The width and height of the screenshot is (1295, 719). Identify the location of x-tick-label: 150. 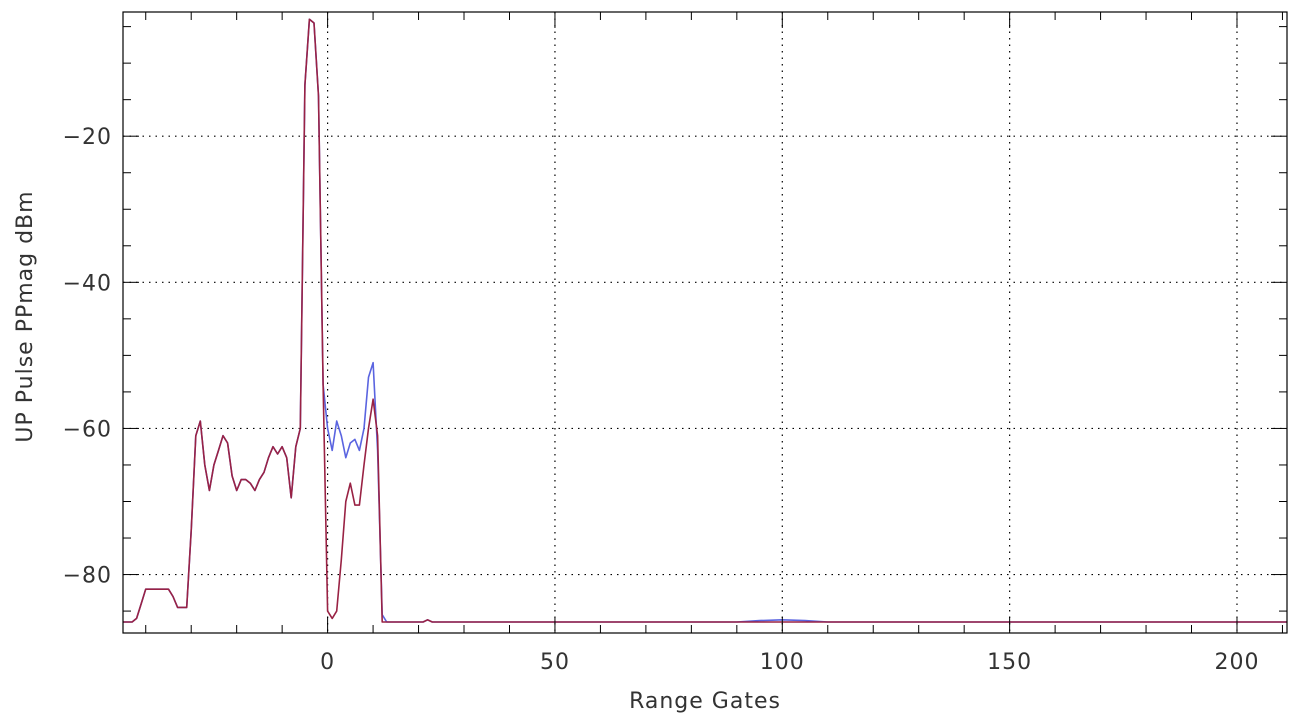
(1009, 662).